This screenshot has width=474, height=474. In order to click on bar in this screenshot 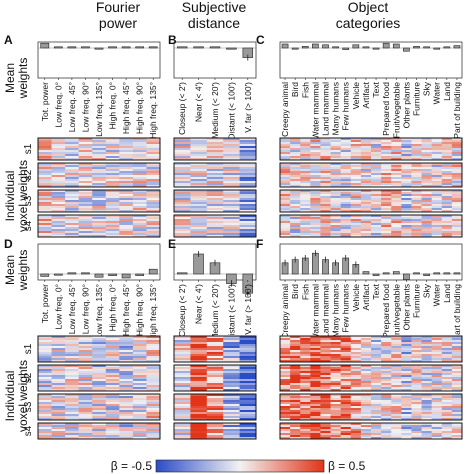, I will do `click(376, 274)`.